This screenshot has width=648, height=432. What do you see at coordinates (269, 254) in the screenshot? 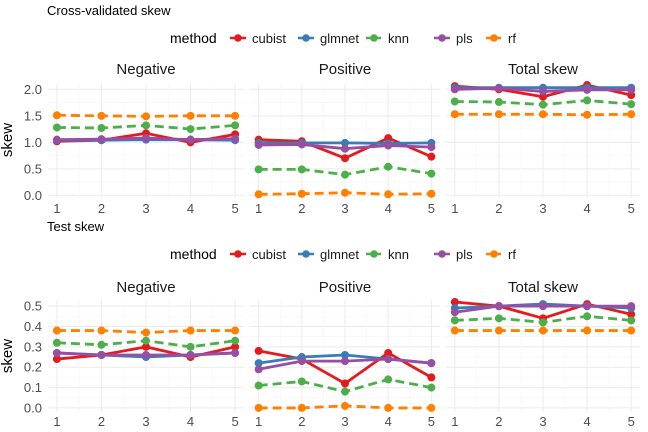
I see `legend-label: cubist` at bounding box center [269, 254].